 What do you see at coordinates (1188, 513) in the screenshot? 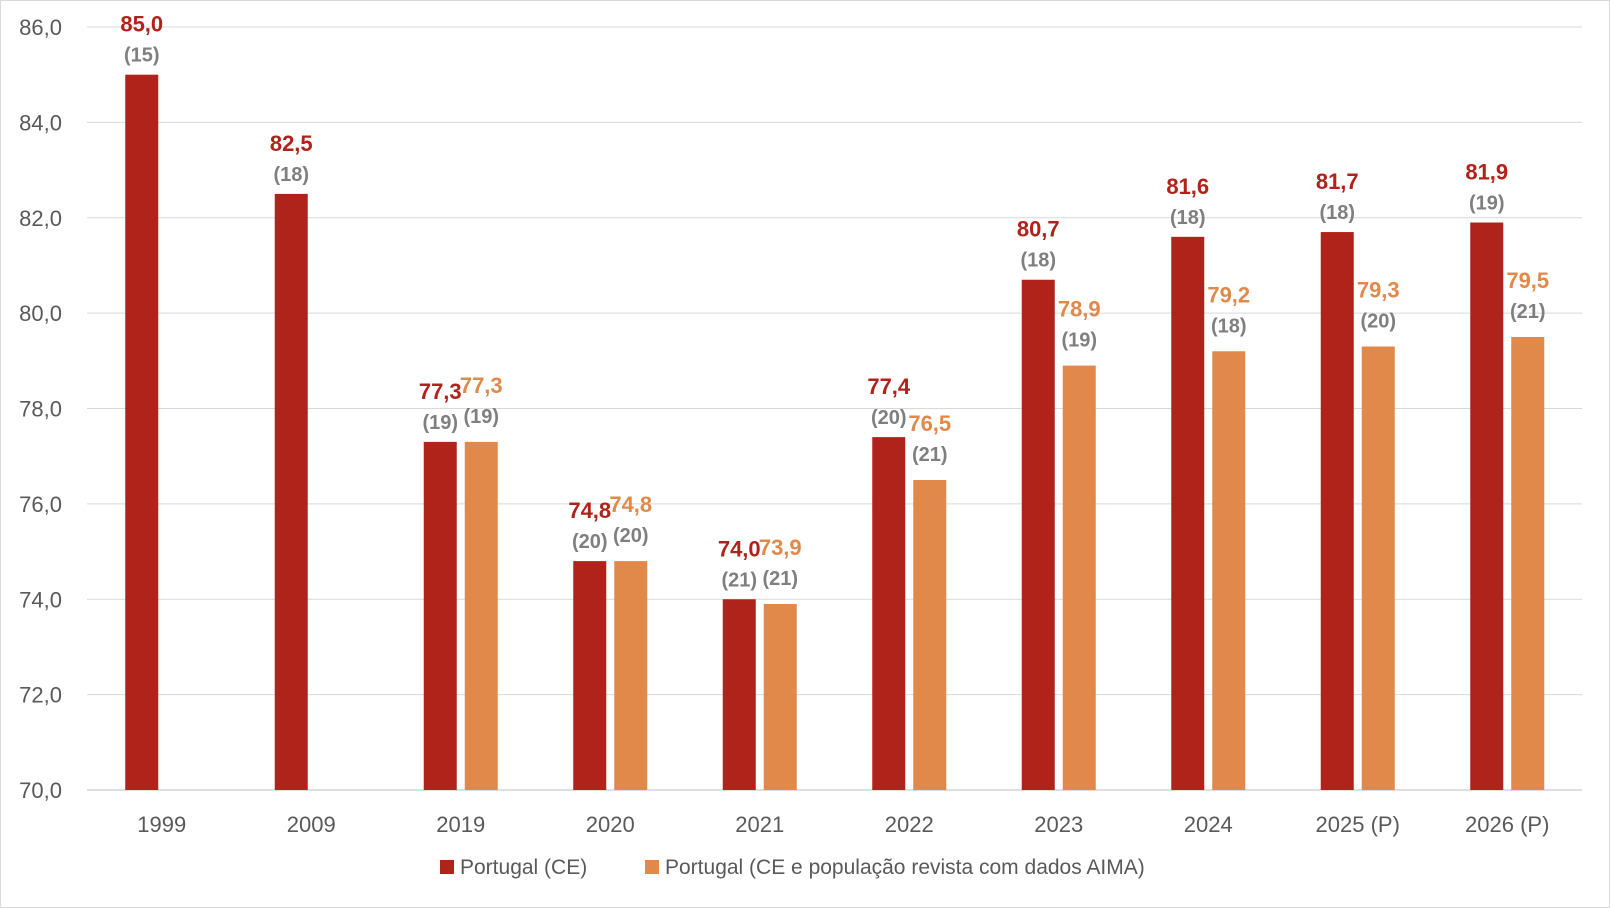
I see `bar-ce-2024` at bounding box center [1188, 513].